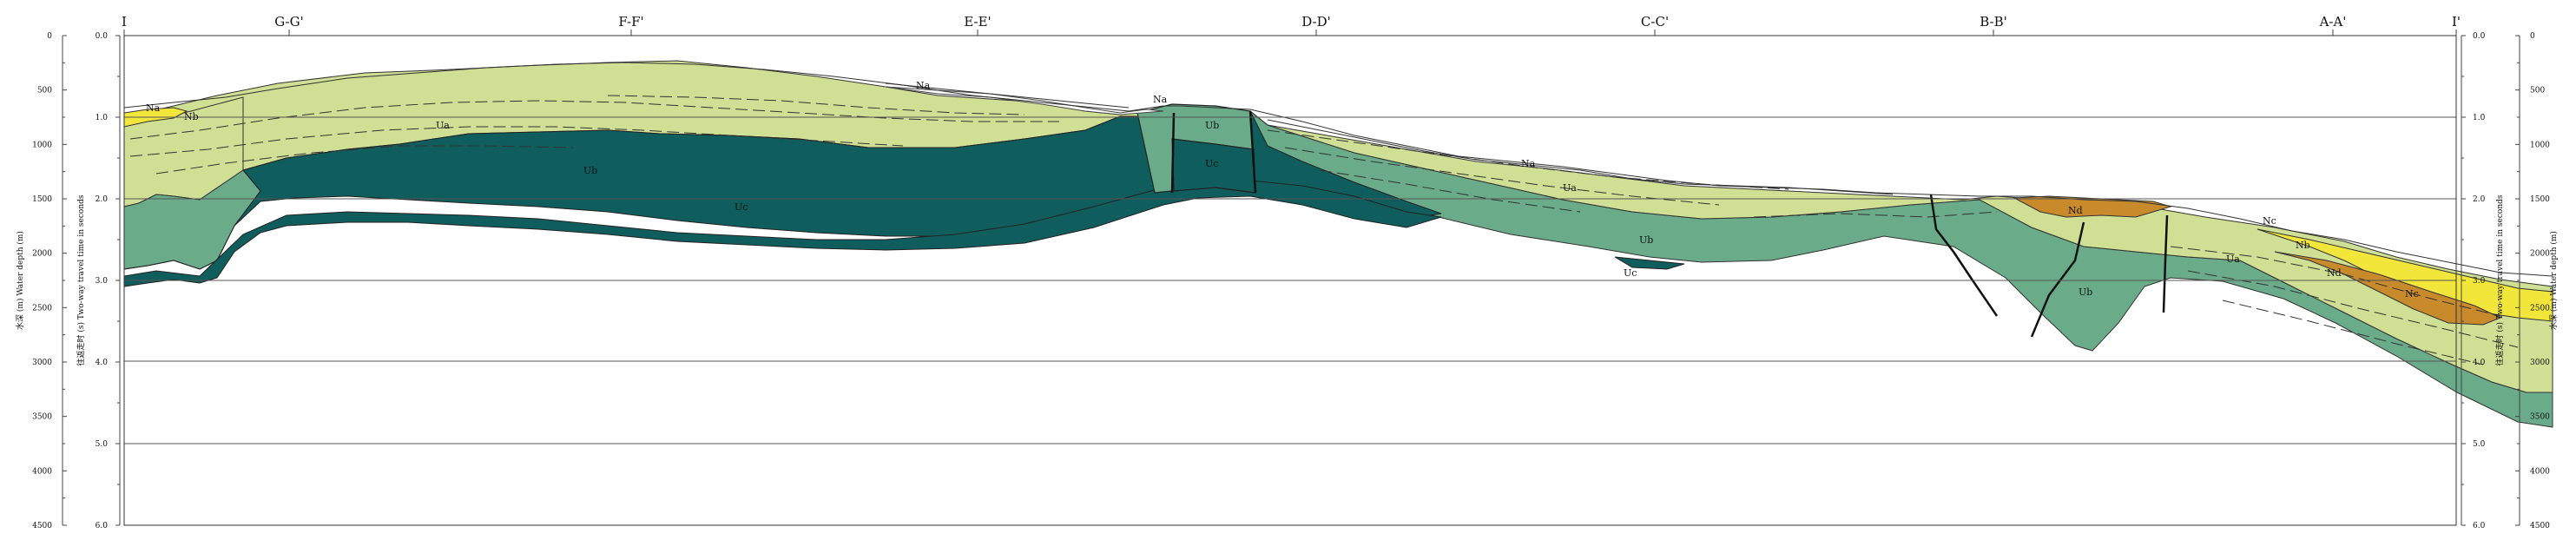  Describe the element at coordinates (2537, 91) in the screenshot. I see `right-depth-tick-label: 500` at that location.